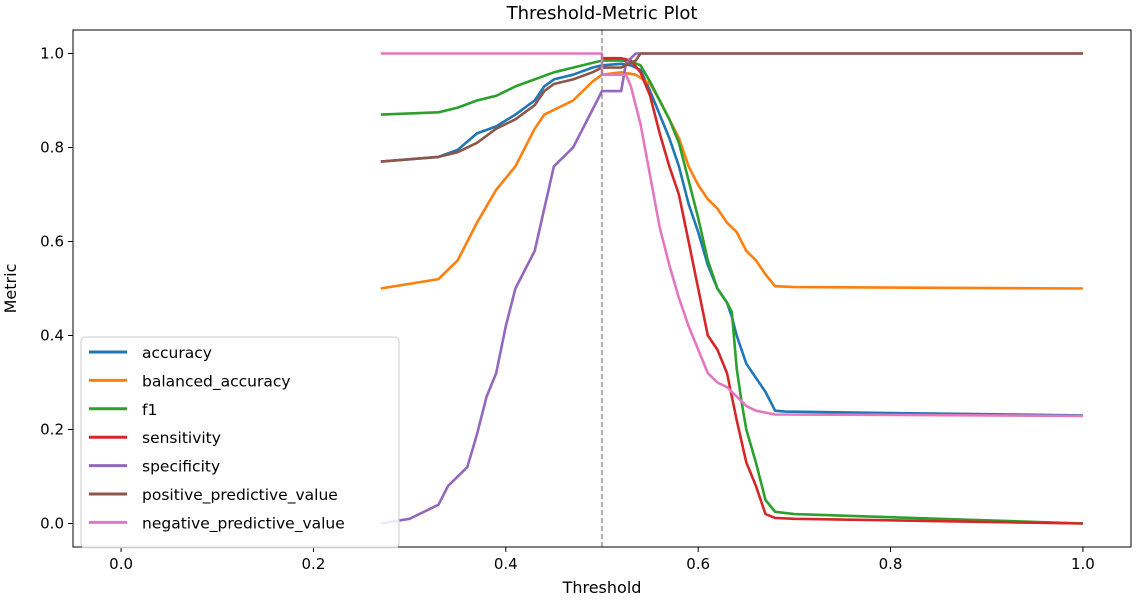 This screenshot has width=1137, height=605. I want to click on y-axis: 0.0 0.2 0.4 0.6 0.8 1.0, so click(56, 289).